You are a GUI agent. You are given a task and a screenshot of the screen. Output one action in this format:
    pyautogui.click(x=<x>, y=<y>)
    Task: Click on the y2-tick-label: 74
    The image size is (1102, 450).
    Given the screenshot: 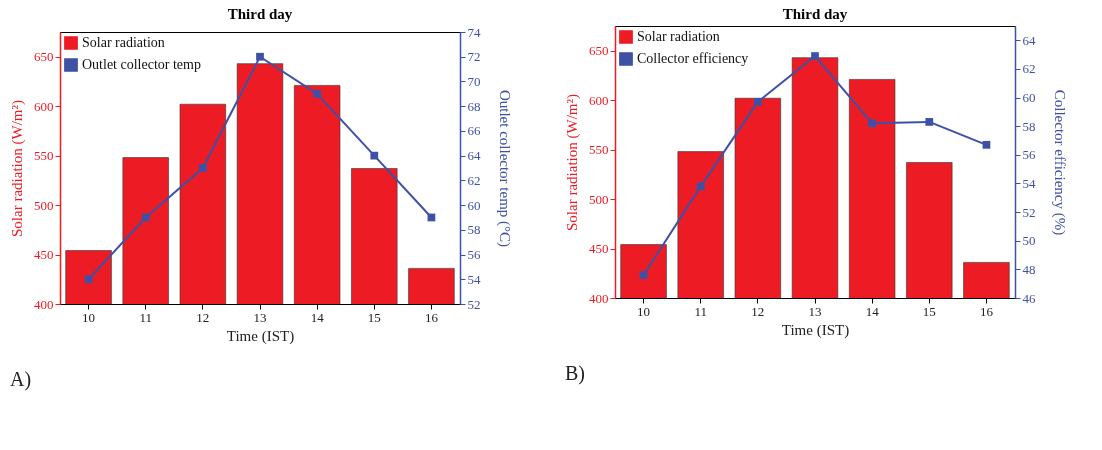 What is the action you would take?
    pyautogui.click(x=474, y=32)
    